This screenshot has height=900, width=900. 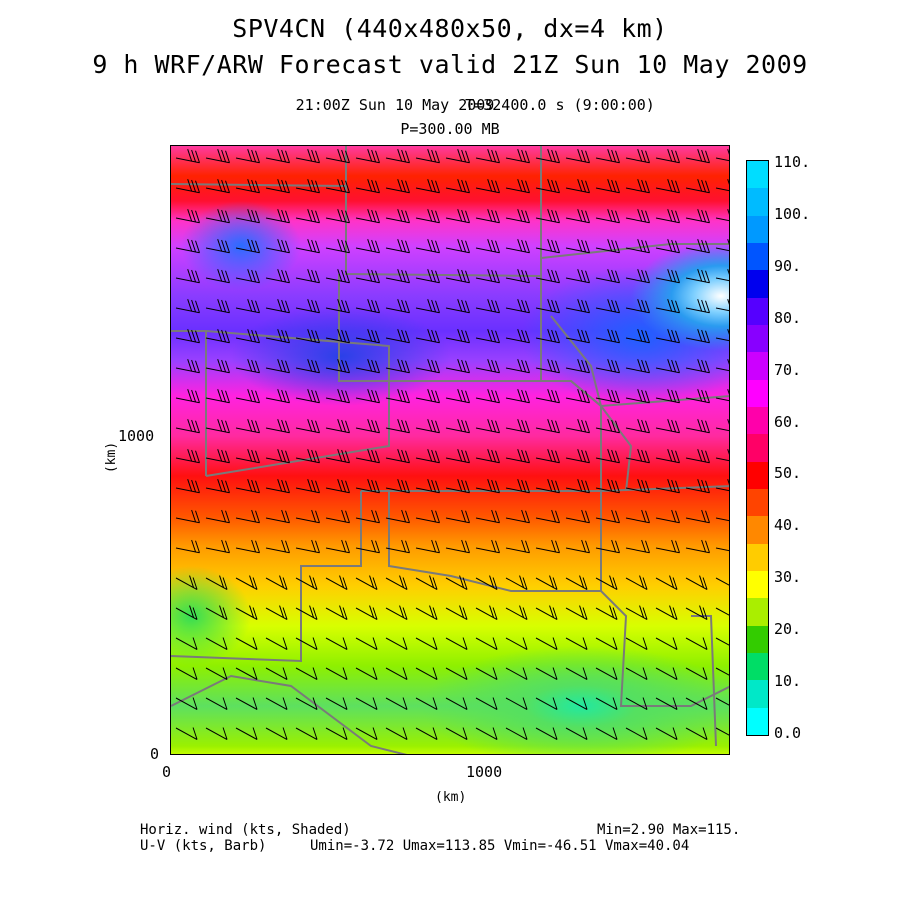 I want to click on colorbar-label: 80., so click(x=788, y=317).